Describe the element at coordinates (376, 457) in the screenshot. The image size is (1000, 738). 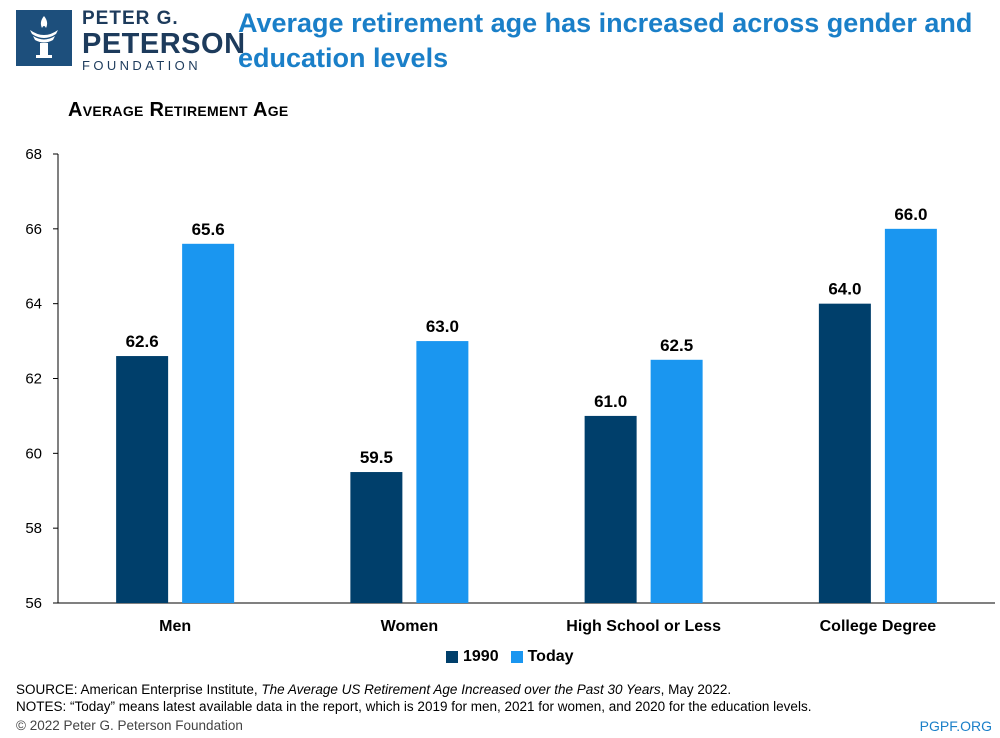
I see `data-label: 59.5` at that location.